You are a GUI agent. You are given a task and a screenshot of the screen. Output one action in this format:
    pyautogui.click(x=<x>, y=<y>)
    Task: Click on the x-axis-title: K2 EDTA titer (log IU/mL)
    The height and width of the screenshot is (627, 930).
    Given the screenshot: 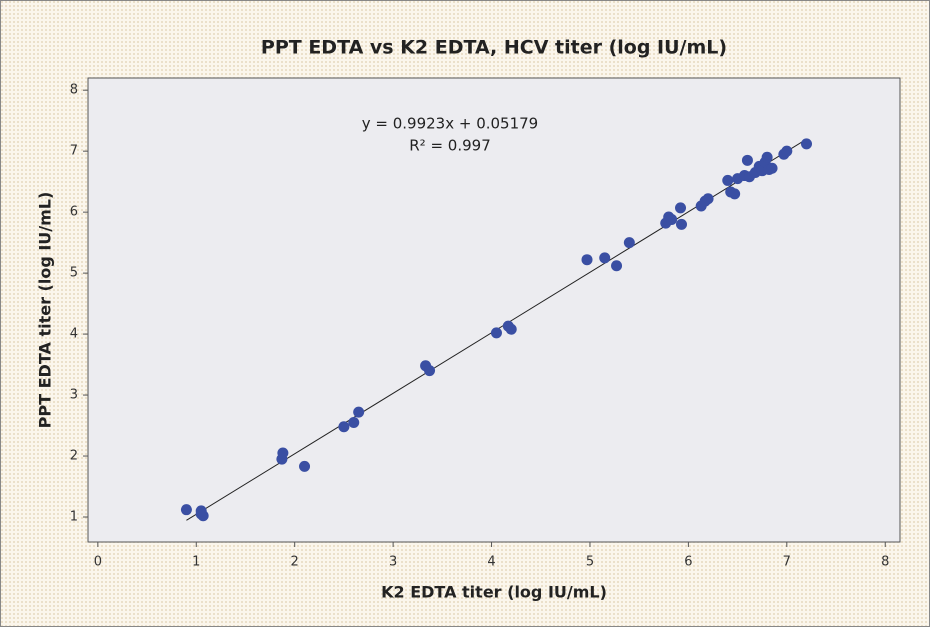 What is the action you would take?
    pyautogui.click(x=494, y=592)
    